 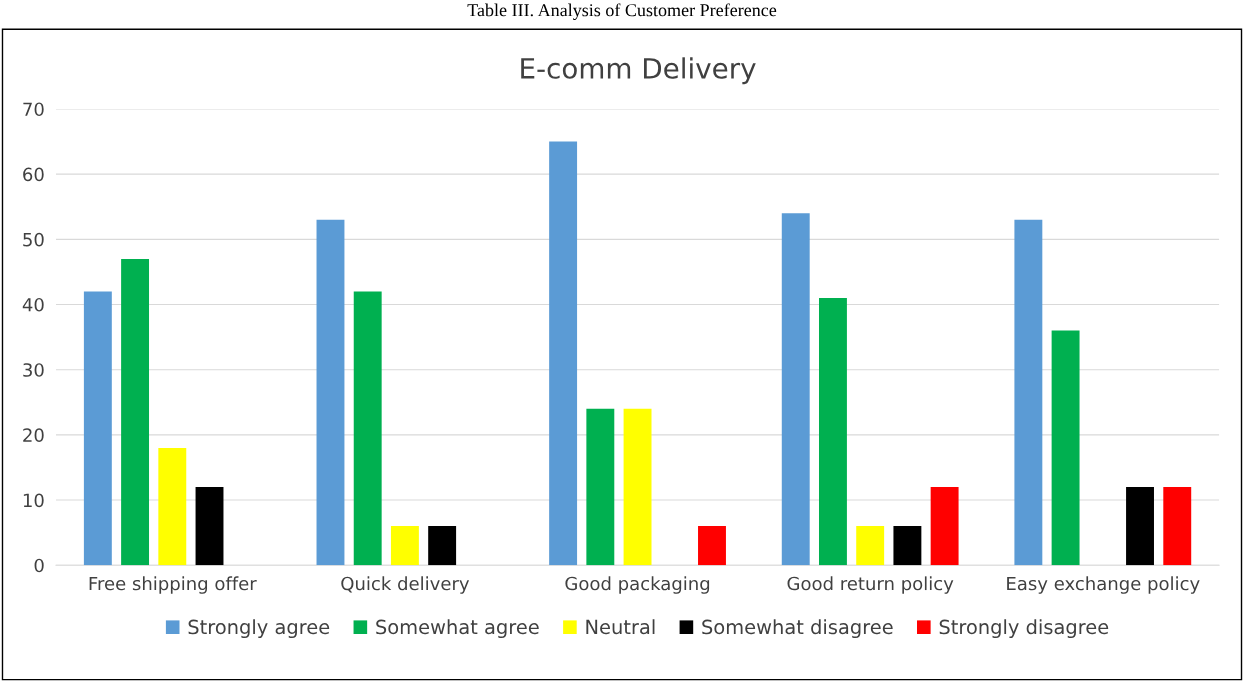 I want to click on x-tick-label: Quick delivery, so click(x=405, y=585).